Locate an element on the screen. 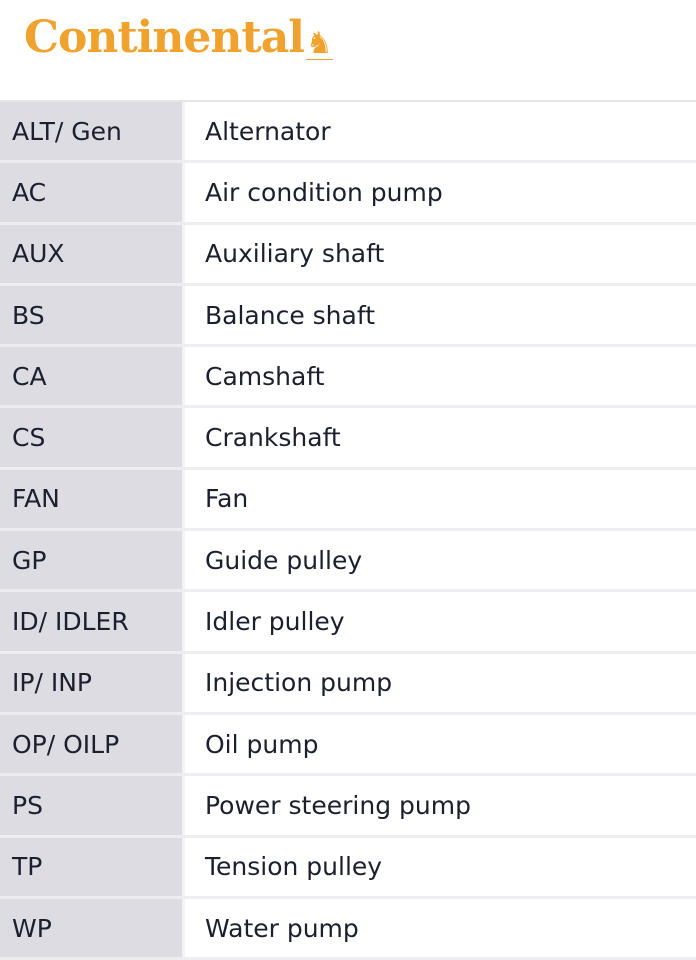  description-cell: Oil pump is located at coordinates (262, 744).